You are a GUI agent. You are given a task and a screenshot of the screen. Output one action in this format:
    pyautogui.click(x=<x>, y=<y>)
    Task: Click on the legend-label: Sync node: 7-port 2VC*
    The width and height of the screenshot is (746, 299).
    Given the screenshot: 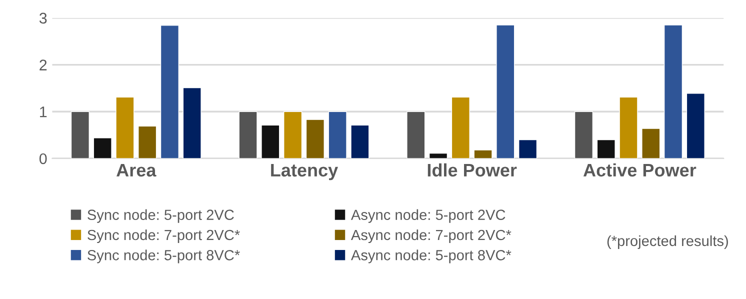 What is the action you would take?
    pyautogui.click(x=164, y=236)
    